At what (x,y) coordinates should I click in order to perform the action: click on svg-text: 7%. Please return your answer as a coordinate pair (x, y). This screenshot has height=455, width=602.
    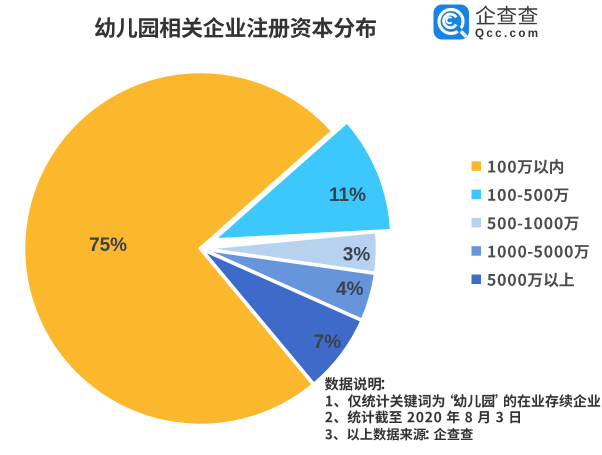
    Looking at the image, I should click on (328, 342).